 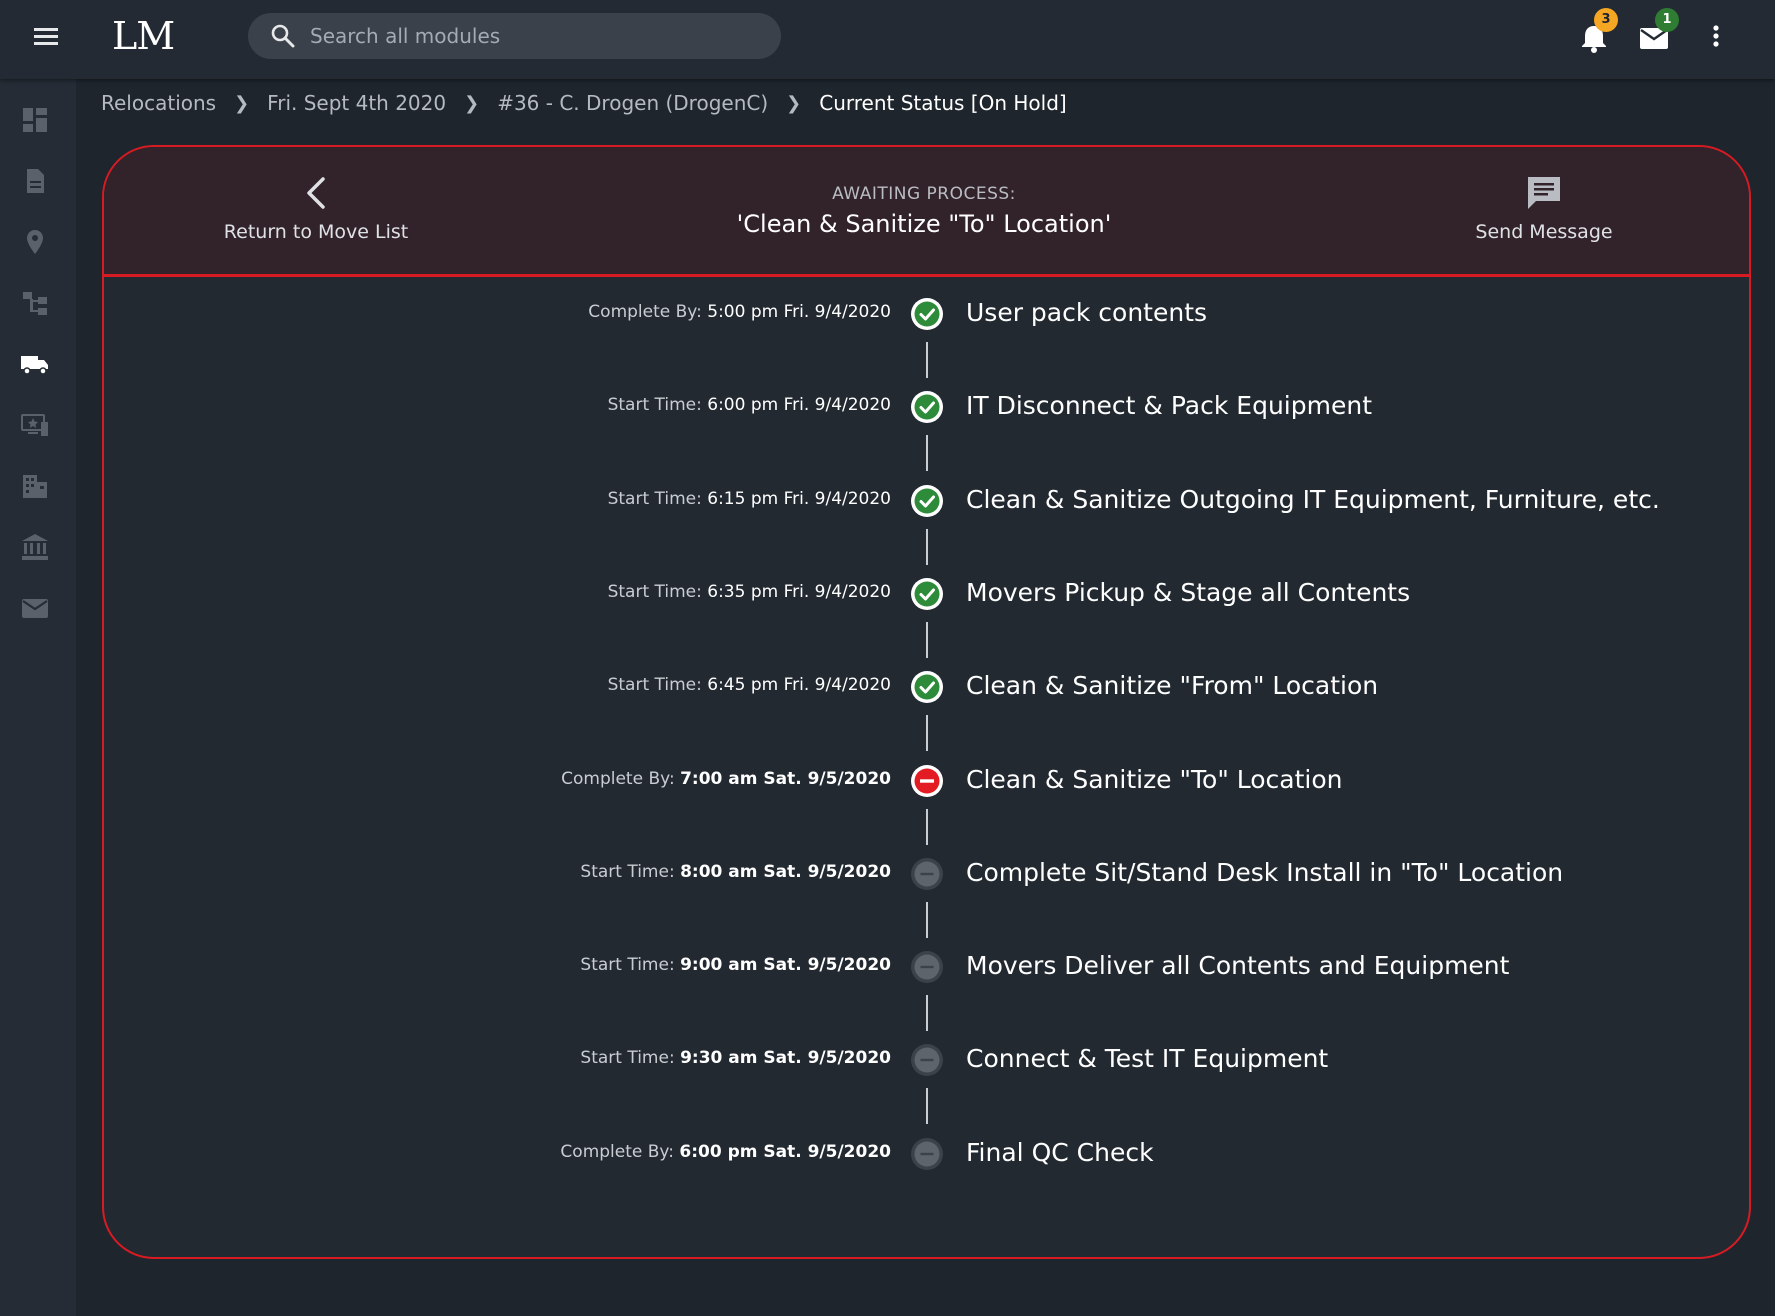 I want to click on org-chart-icon, so click(x=35, y=303).